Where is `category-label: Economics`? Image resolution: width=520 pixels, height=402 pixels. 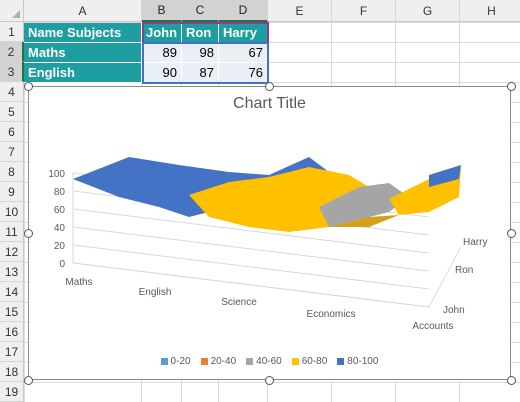 category-label: Economics is located at coordinates (331, 314).